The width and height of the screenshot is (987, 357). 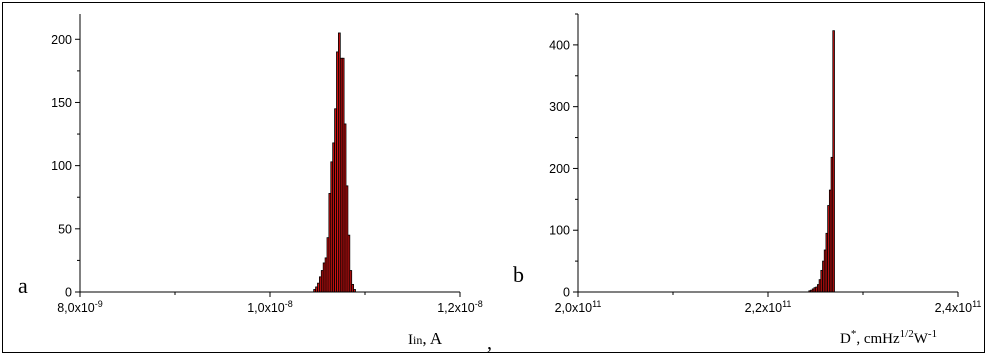 I want to click on histogram-bar, so click(x=833, y=161).